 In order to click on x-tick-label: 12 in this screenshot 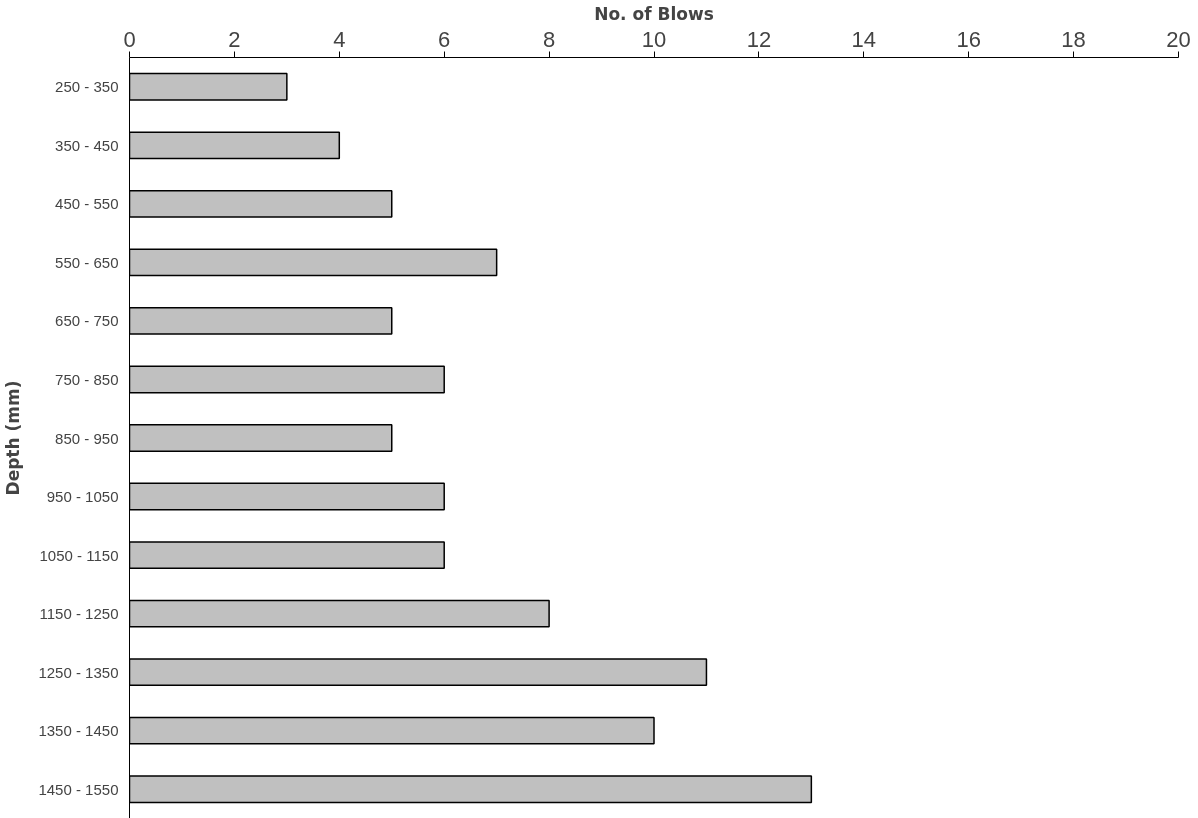, I will do `click(759, 39)`.